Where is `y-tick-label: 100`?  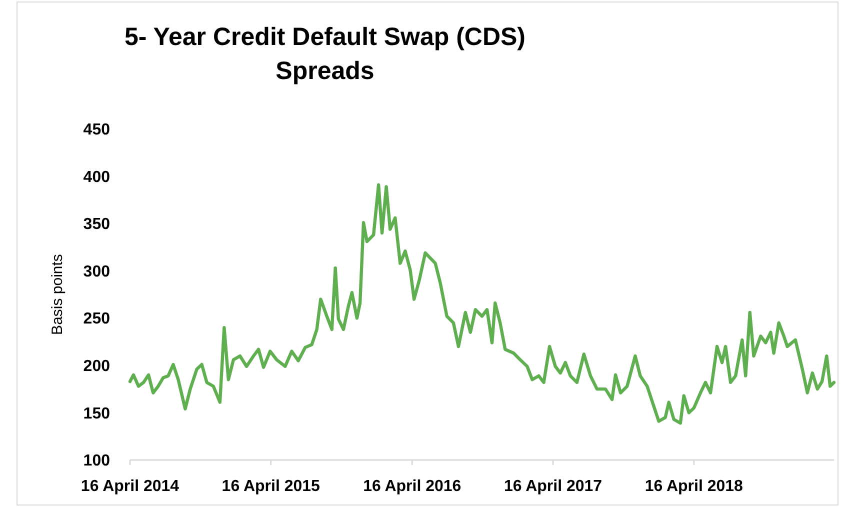
y-tick-label: 100 is located at coordinates (96, 461).